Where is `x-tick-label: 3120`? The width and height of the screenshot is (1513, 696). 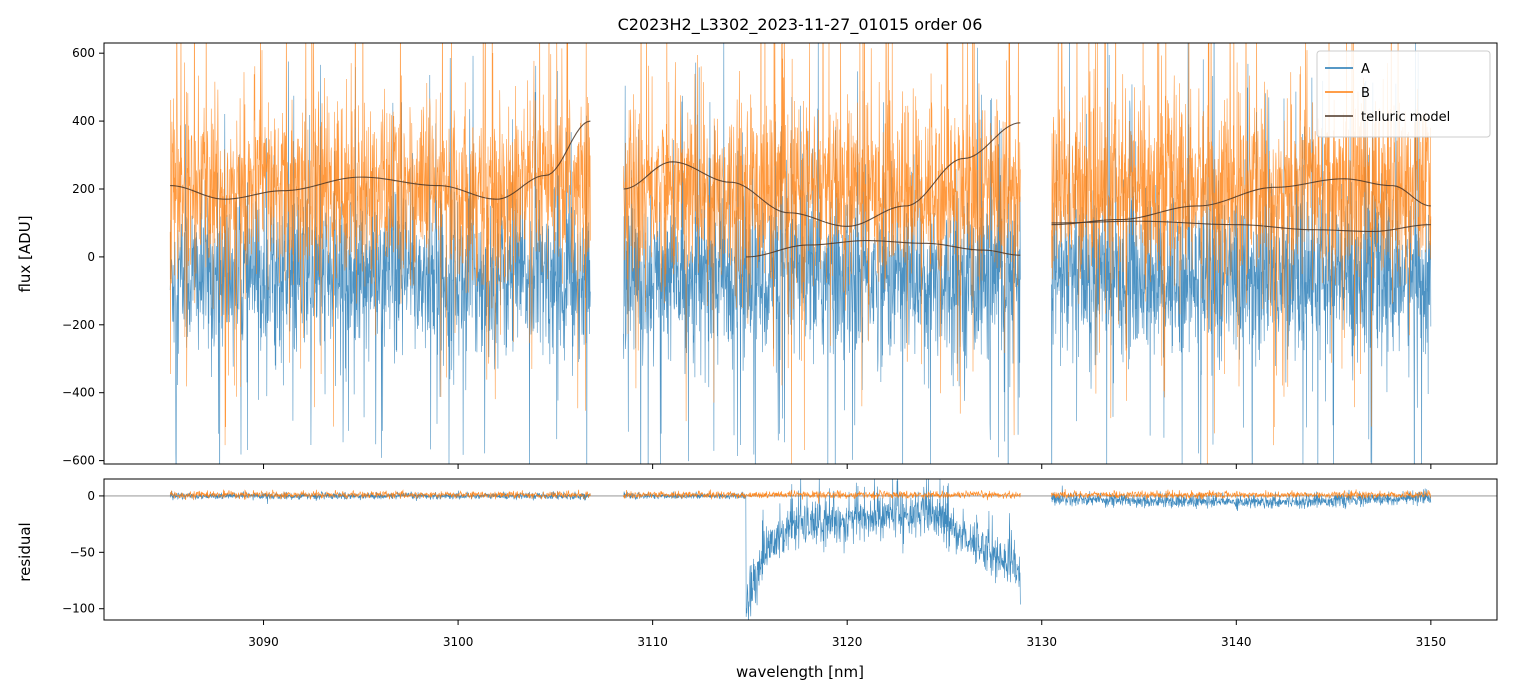
x-tick-label: 3120 is located at coordinates (847, 642).